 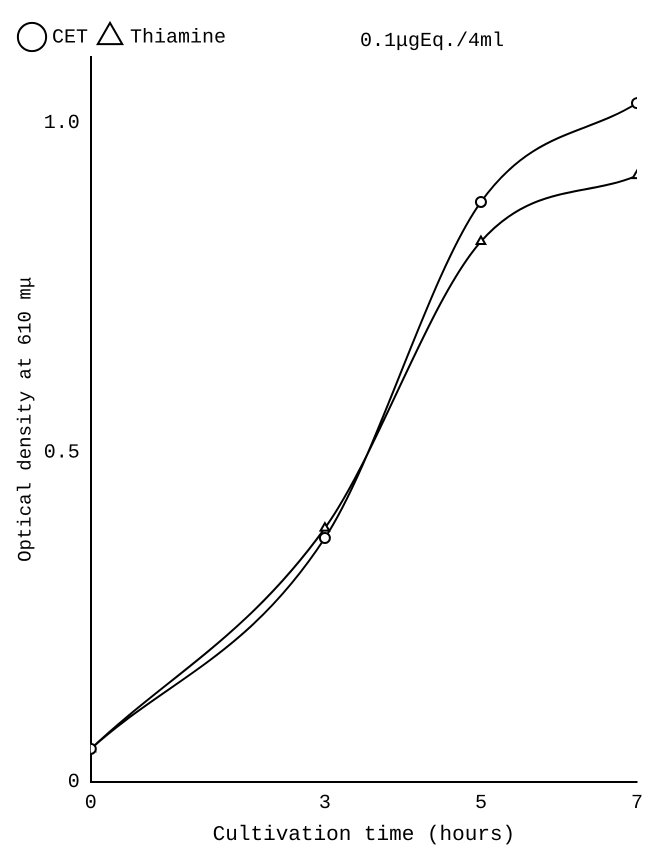 I want to click on x-tick-label: 5, so click(x=480, y=804).